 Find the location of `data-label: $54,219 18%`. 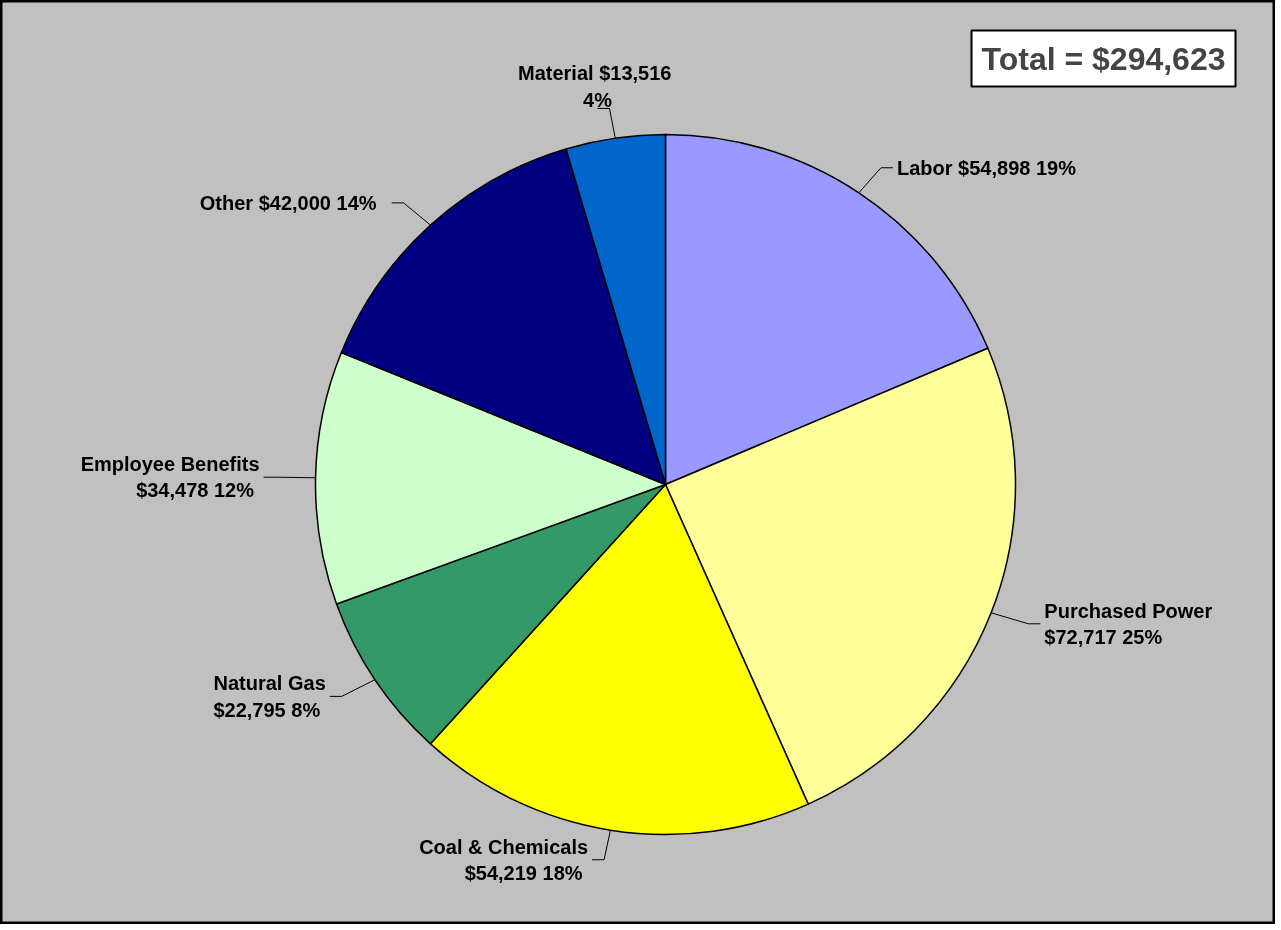

data-label: $54,219 18% is located at coordinates (523, 872).